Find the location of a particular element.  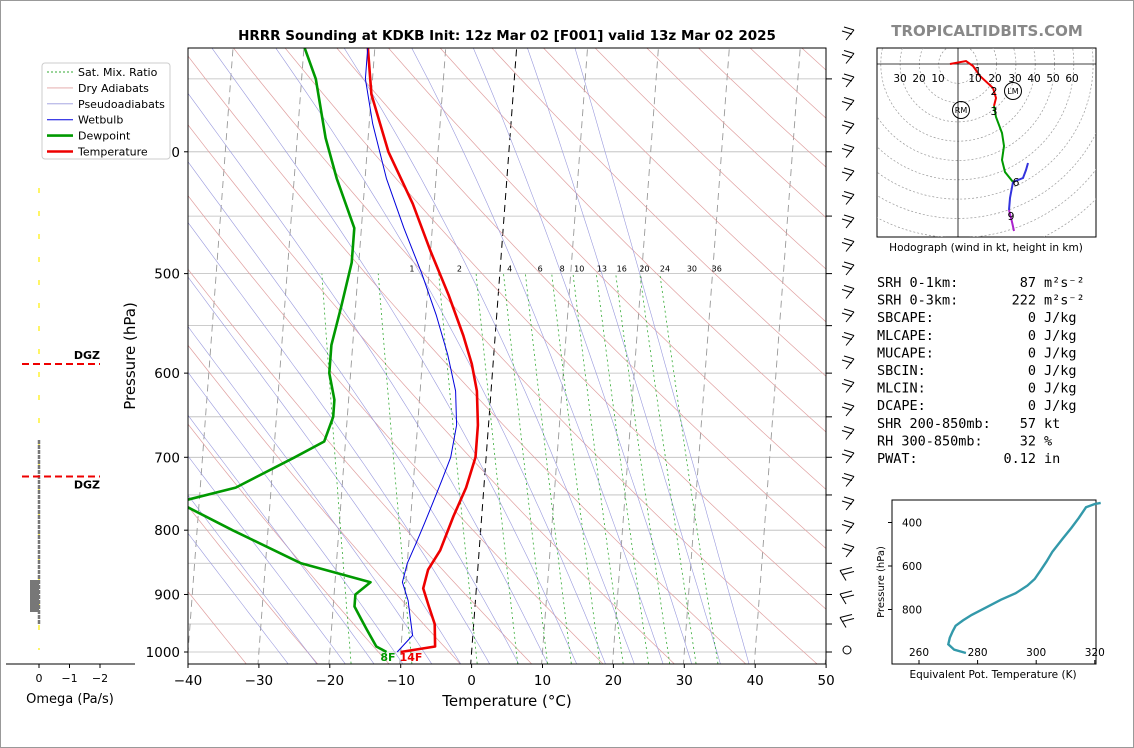

wetbulb-line is located at coordinates (411, 350).